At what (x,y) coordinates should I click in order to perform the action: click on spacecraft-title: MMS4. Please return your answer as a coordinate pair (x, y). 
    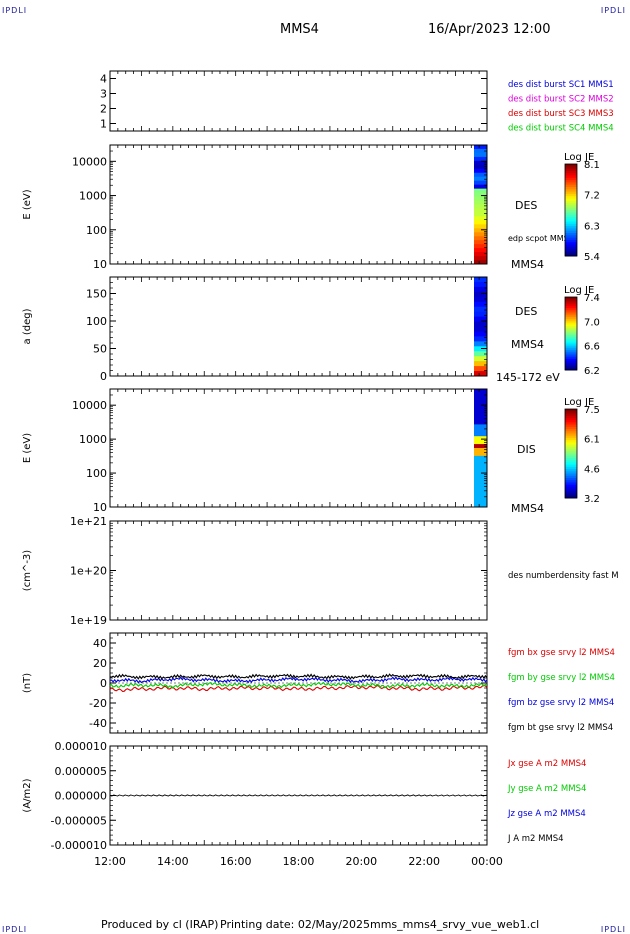
    Looking at the image, I should click on (299, 29).